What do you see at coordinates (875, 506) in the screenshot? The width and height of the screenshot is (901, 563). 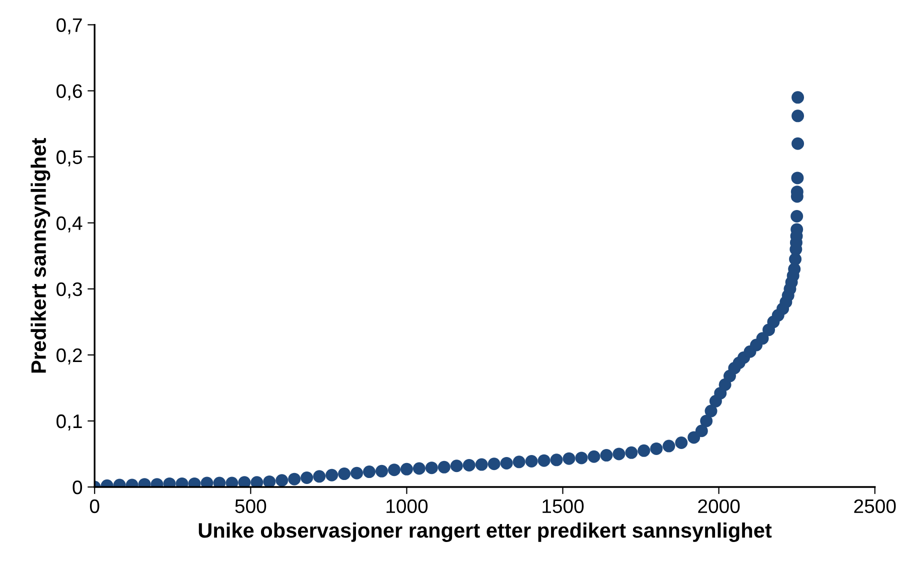 I see `x-tick-label: 2500` at bounding box center [875, 506].